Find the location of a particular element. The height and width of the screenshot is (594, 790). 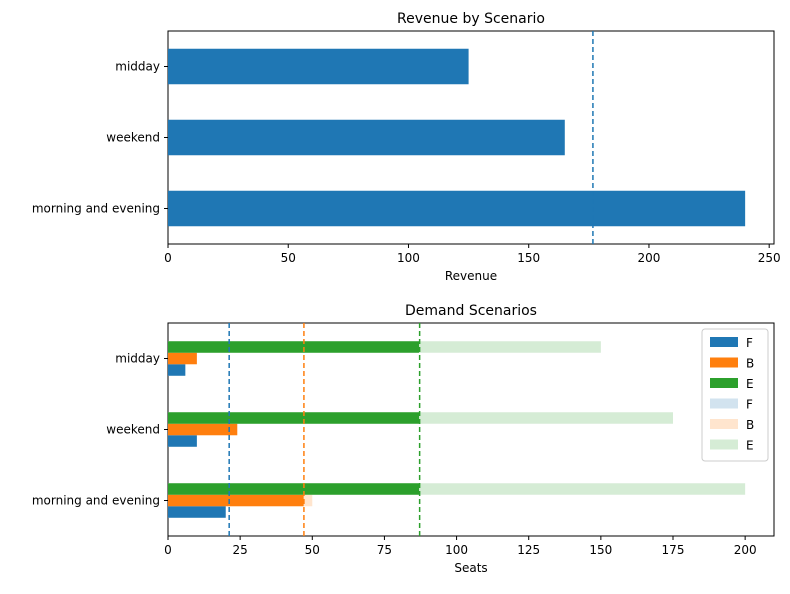

x-axis-label: Revenue is located at coordinates (471, 276).